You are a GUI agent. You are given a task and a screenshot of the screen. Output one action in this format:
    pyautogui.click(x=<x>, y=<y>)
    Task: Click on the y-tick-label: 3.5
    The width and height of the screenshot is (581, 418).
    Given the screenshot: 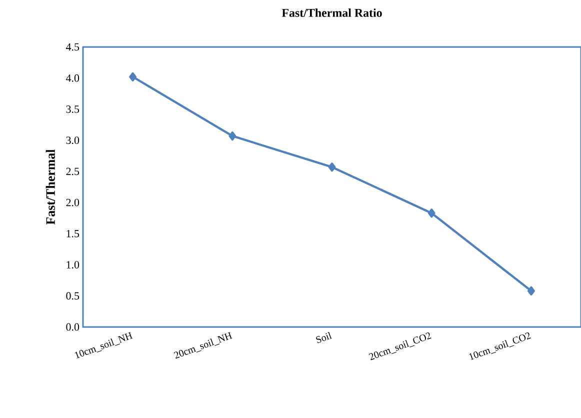 What is the action you would take?
    pyautogui.click(x=73, y=109)
    